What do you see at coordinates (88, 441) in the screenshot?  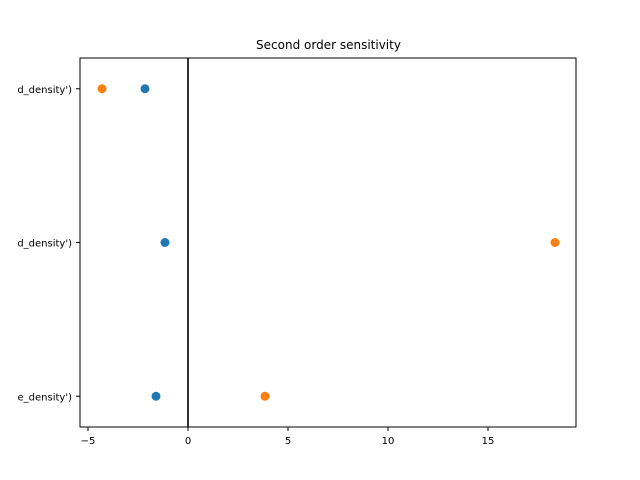 I see `x-tick-label: −5` at bounding box center [88, 441].